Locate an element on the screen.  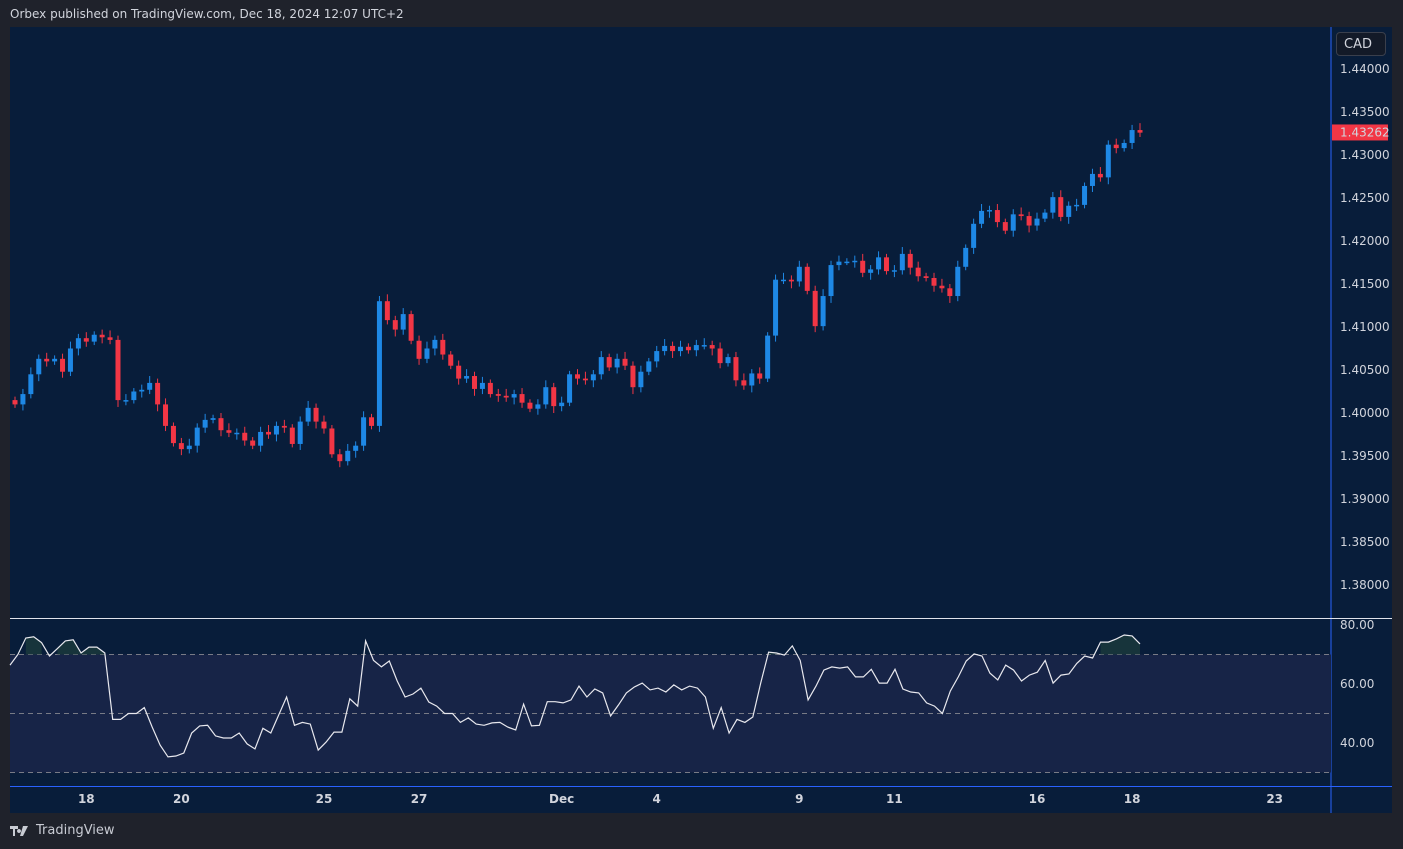
rsi-overbought-fill is located at coordinates (33, 645).